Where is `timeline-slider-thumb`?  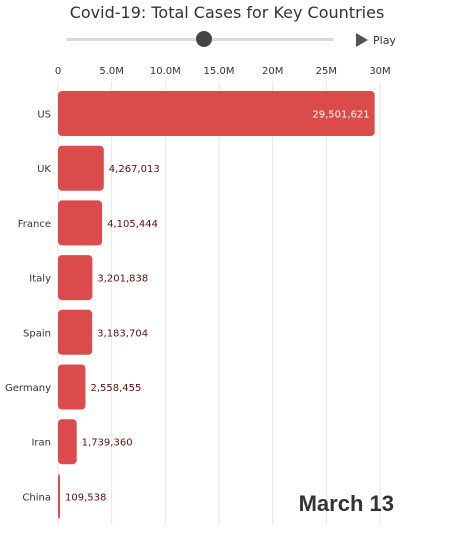 timeline-slider-thumb is located at coordinates (204, 39).